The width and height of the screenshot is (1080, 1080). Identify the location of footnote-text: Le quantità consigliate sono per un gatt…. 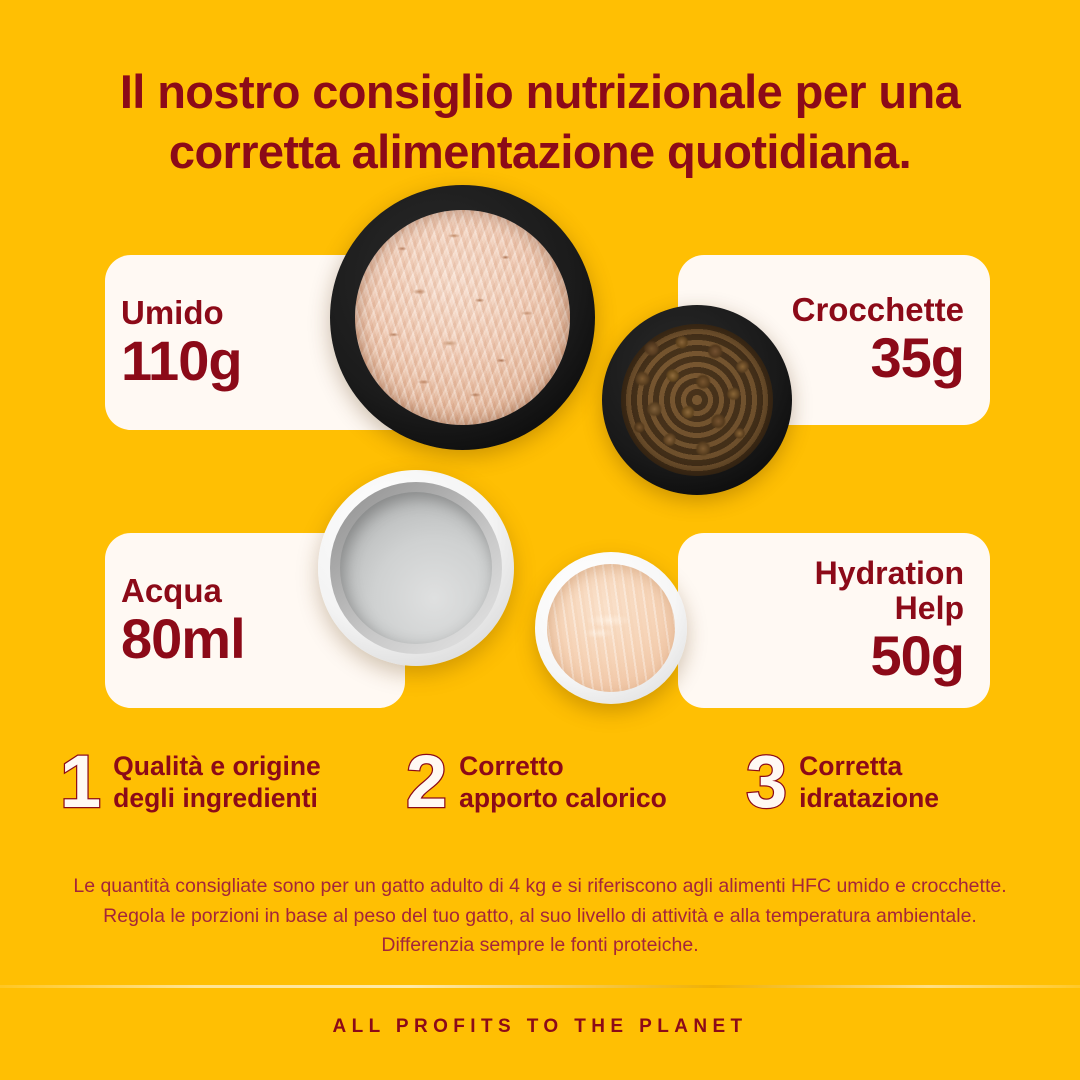
(540, 916).